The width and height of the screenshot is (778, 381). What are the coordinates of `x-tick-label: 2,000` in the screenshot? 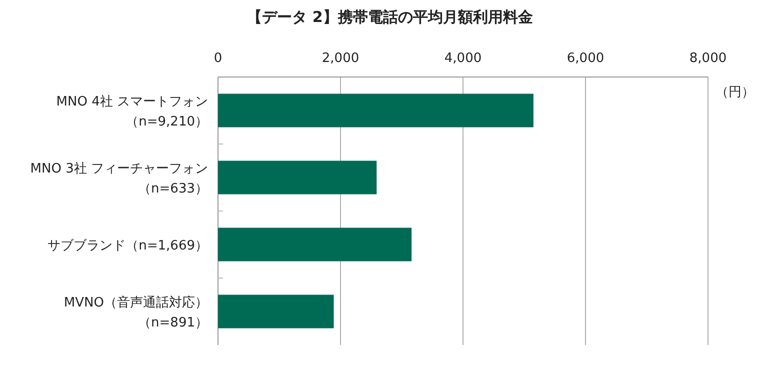 It's located at (341, 58).